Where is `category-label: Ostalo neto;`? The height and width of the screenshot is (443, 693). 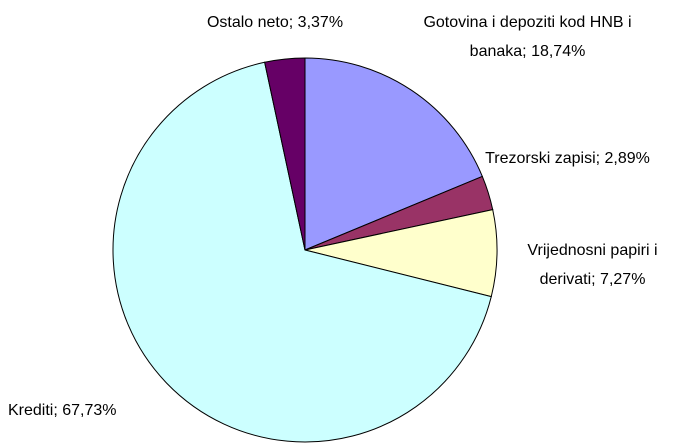
category-label: Ostalo neto; is located at coordinates (250, 22).